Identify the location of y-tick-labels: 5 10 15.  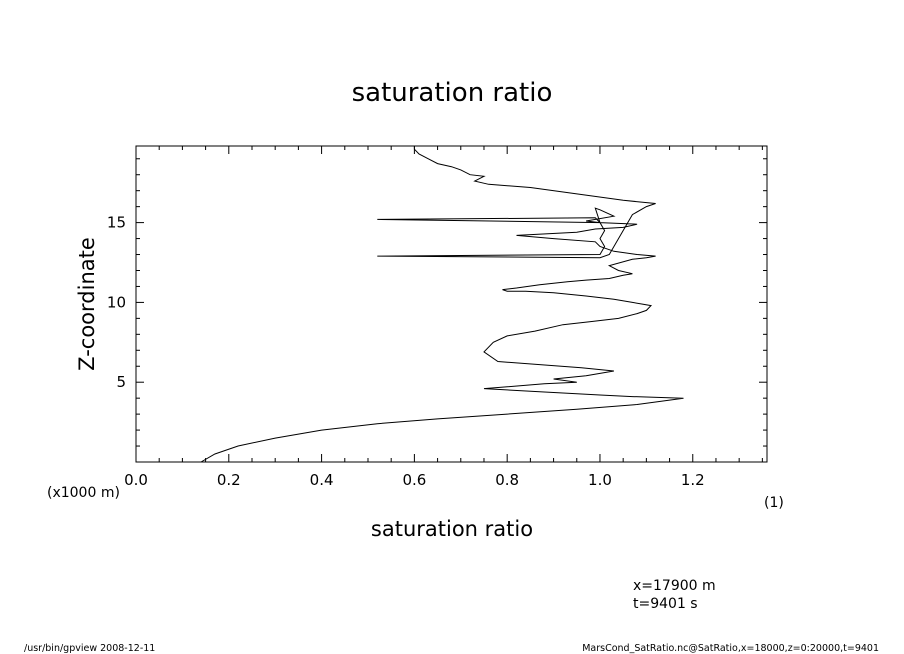
(116, 303).